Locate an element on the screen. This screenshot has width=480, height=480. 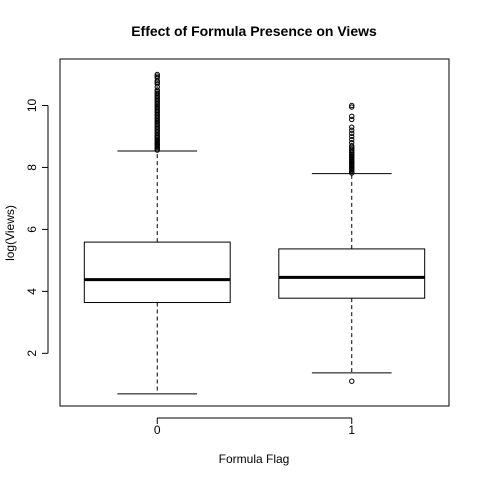
chart-title: Effect of Formula Presence on Views is located at coordinates (254, 31).